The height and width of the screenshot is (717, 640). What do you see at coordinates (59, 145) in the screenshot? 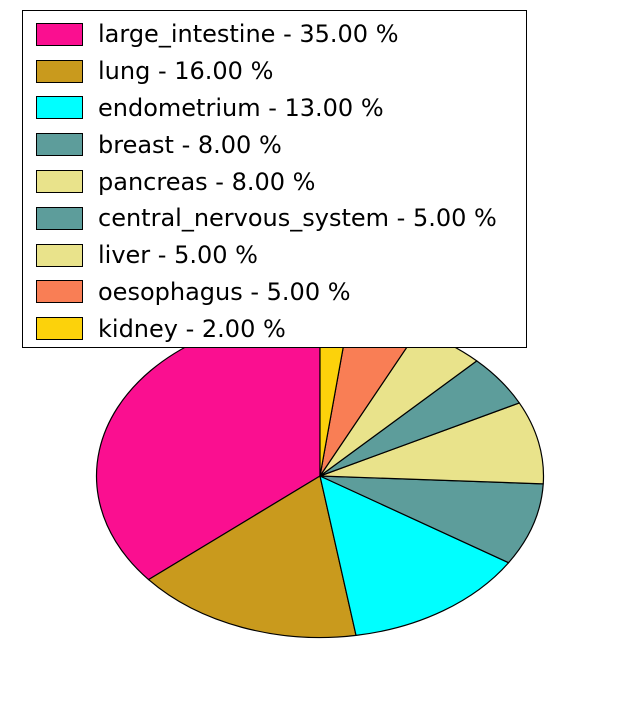
I see `legend-swatch-breast` at bounding box center [59, 145].